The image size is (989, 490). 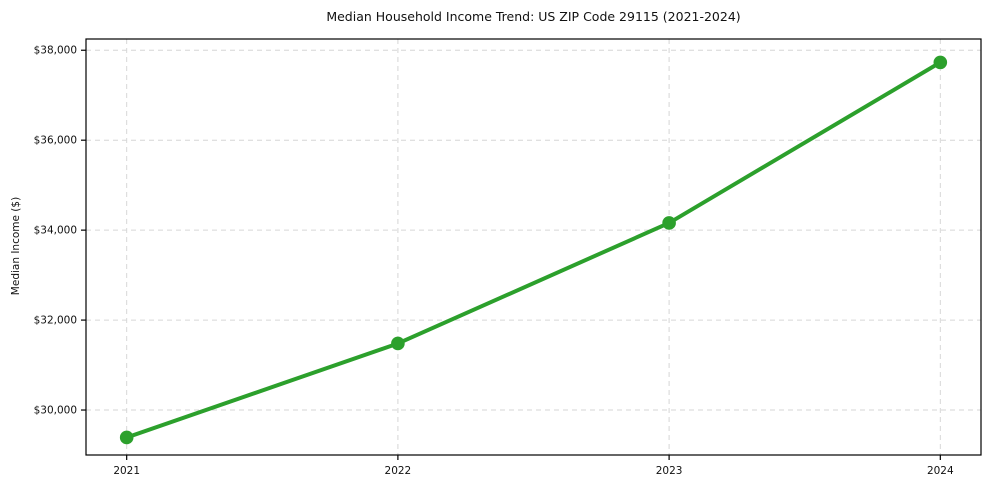 I want to click on x-tick-label: 2023, so click(x=669, y=471).